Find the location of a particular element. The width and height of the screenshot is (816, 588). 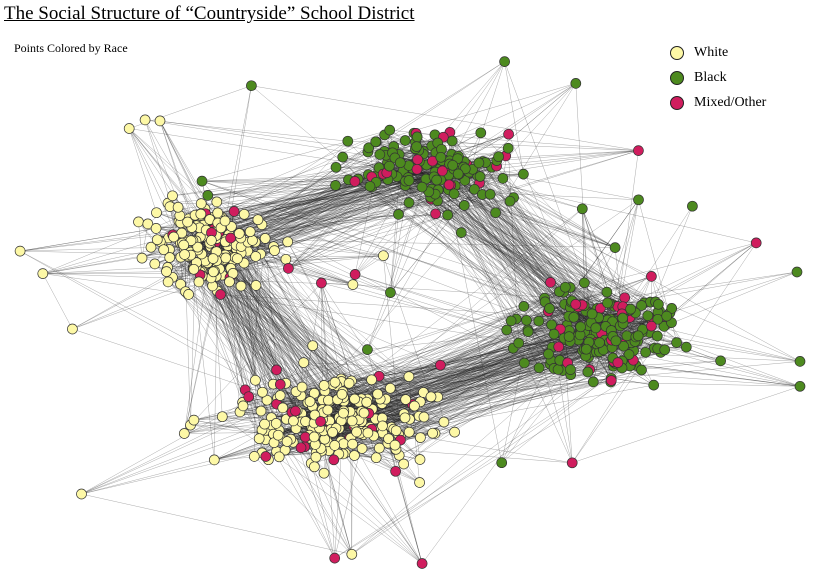

black-node-swatch is located at coordinates (677, 77).